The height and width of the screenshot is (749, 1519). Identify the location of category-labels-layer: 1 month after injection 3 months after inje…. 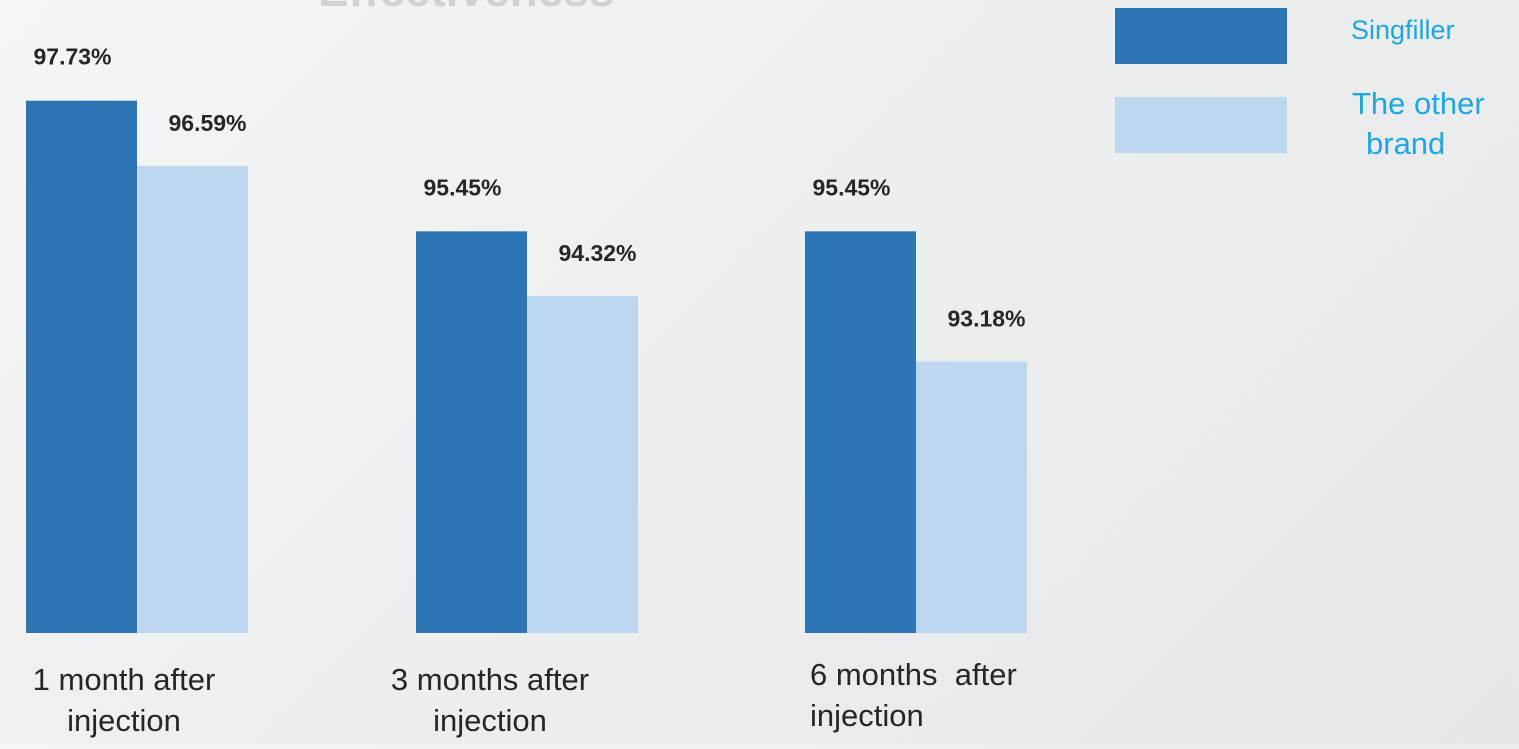
(525, 697).